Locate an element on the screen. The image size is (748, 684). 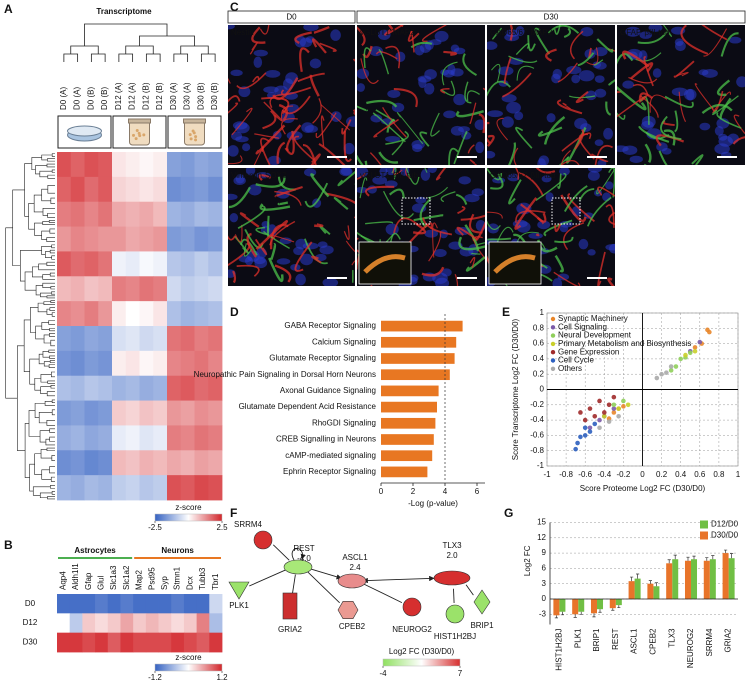
x-tick-label: CPEB2 is located at coordinates (653, 641).